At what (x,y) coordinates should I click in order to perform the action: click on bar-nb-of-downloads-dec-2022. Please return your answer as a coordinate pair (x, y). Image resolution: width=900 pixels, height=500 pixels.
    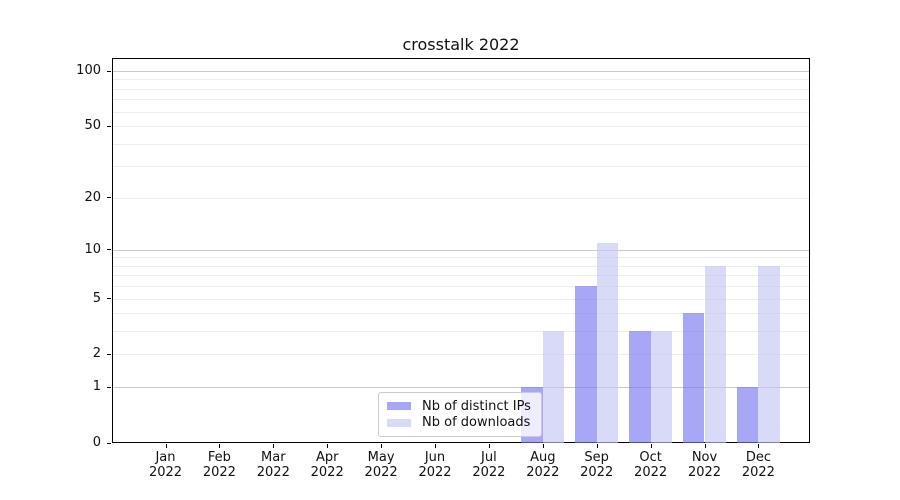
    Looking at the image, I should click on (769, 354).